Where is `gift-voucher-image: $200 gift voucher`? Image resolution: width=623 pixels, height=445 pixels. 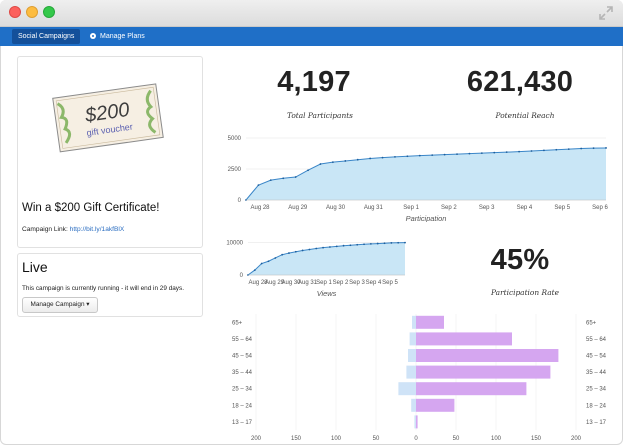 gift-voucher-image: $200 gift voucher is located at coordinates (108, 118).